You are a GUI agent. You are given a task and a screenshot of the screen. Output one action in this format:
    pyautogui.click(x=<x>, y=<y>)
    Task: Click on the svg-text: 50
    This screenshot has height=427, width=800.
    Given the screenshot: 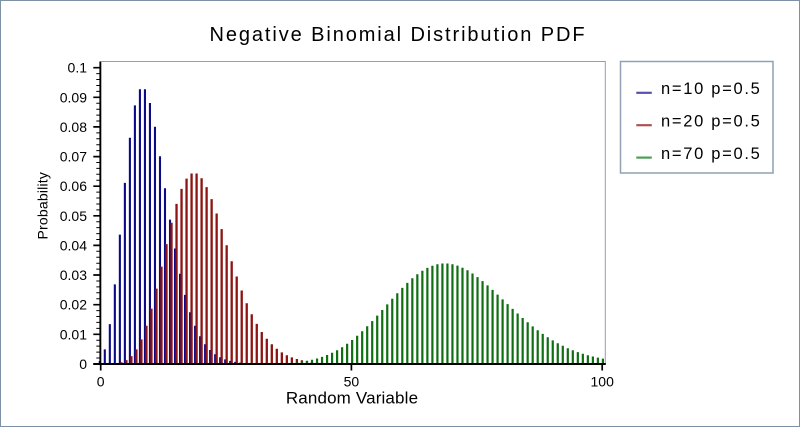 What is the action you would take?
    pyautogui.click(x=352, y=382)
    